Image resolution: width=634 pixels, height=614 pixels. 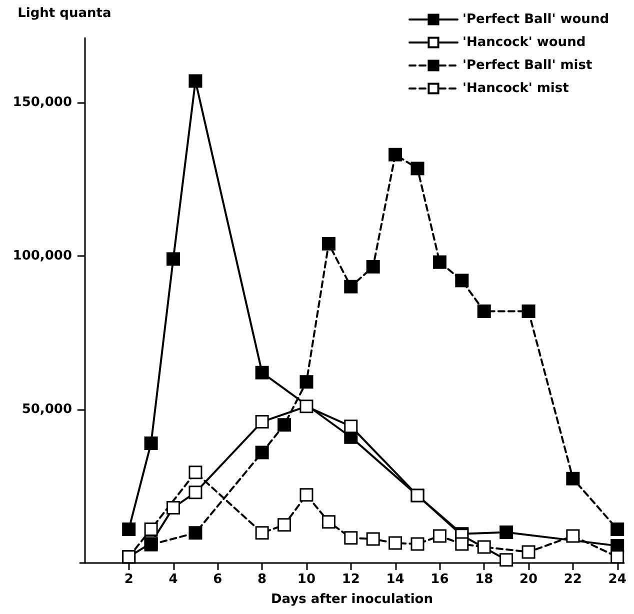 What do you see at coordinates (573, 579) in the screenshot?
I see `x-tick-label: 22` at bounding box center [573, 579].